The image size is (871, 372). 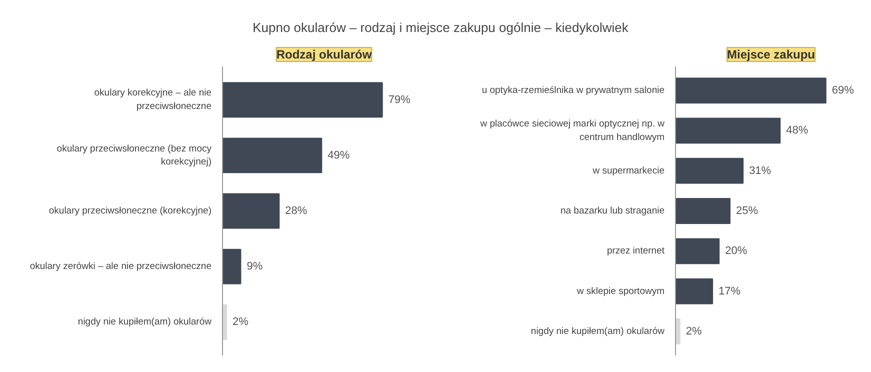 I want to click on y-tick-label: okulary przeciwsłoneczne (korekcyjne), so click(x=130, y=211).